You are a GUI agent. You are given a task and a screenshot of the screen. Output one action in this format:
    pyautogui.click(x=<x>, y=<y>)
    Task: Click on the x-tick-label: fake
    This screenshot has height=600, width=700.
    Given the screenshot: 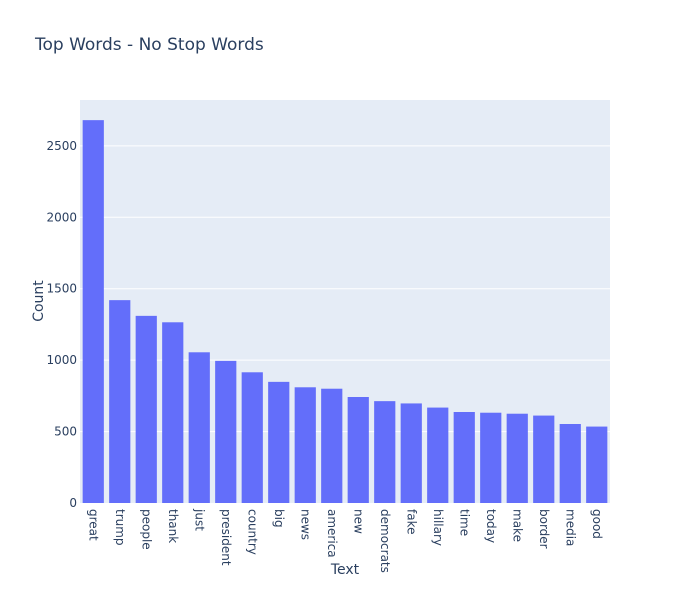 What is the action you would take?
    pyautogui.click(x=411, y=521)
    